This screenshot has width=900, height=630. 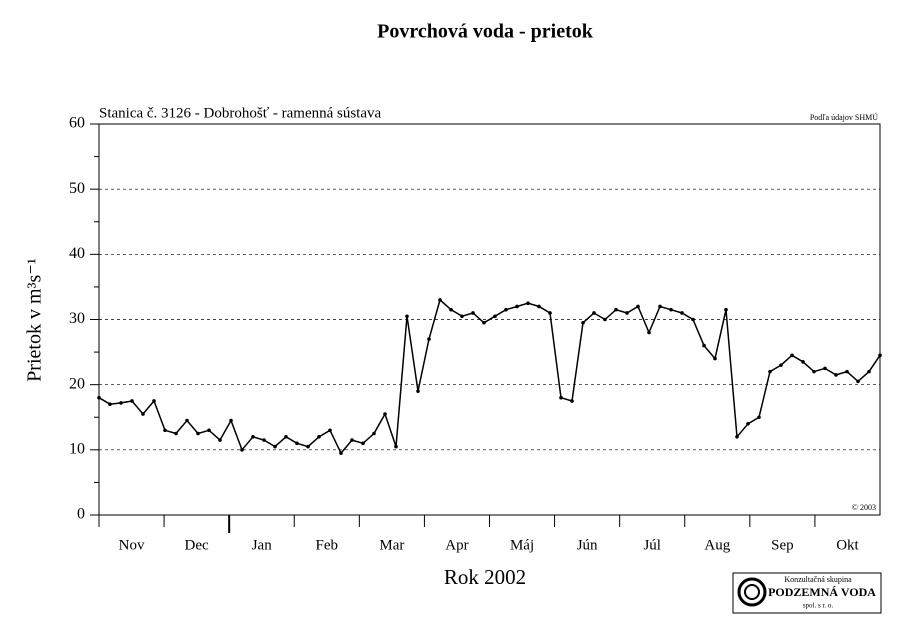 What do you see at coordinates (77, 383) in the screenshot?
I see `y-tick-label: 20` at bounding box center [77, 383].